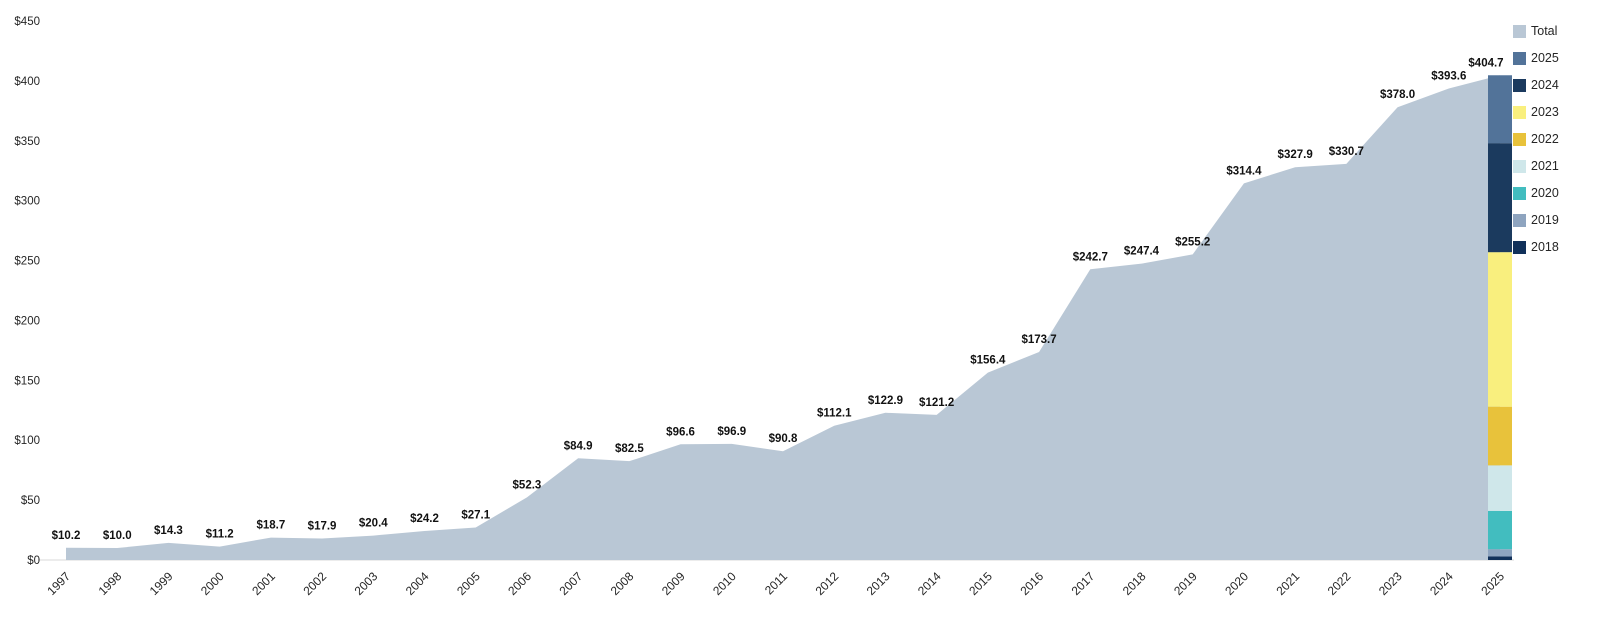 This screenshot has width=1600, height=640. Describe the element at coordinates (834, 414) in the screenshot. I see `data-label-2012: $112.1` at that location.